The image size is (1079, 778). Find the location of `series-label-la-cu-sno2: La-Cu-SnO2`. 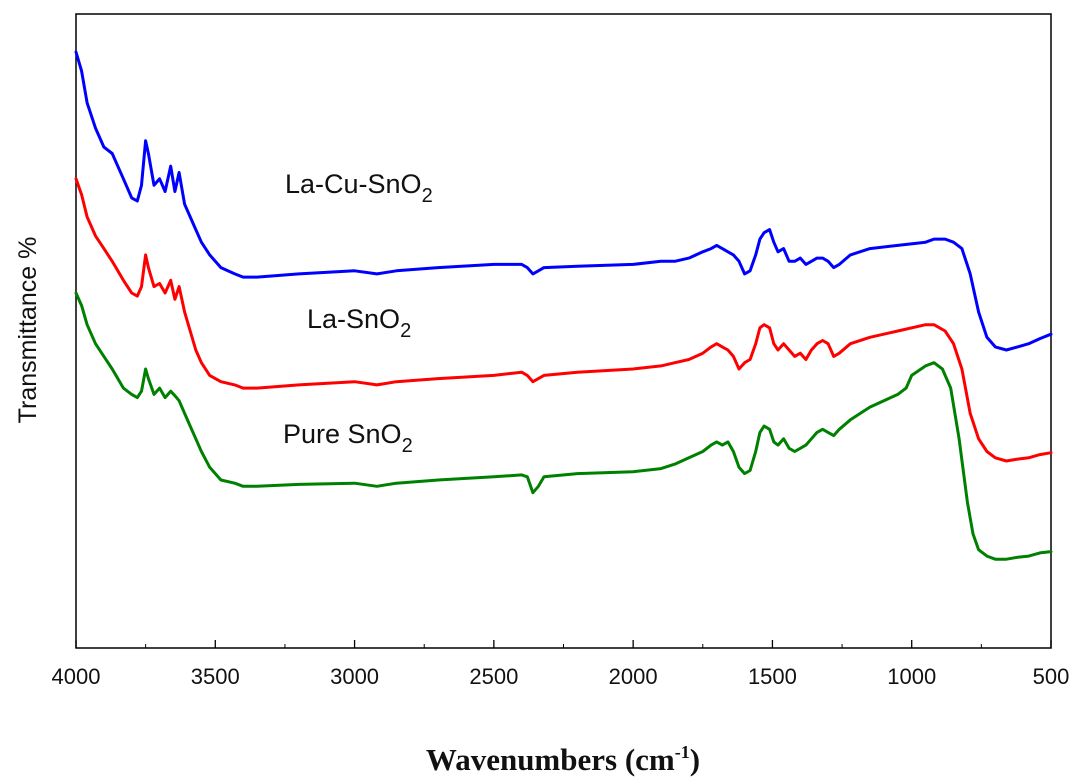

series-label-la-cu-sno2: La-Cu-SnO2 is located at coordinates (359, 188).